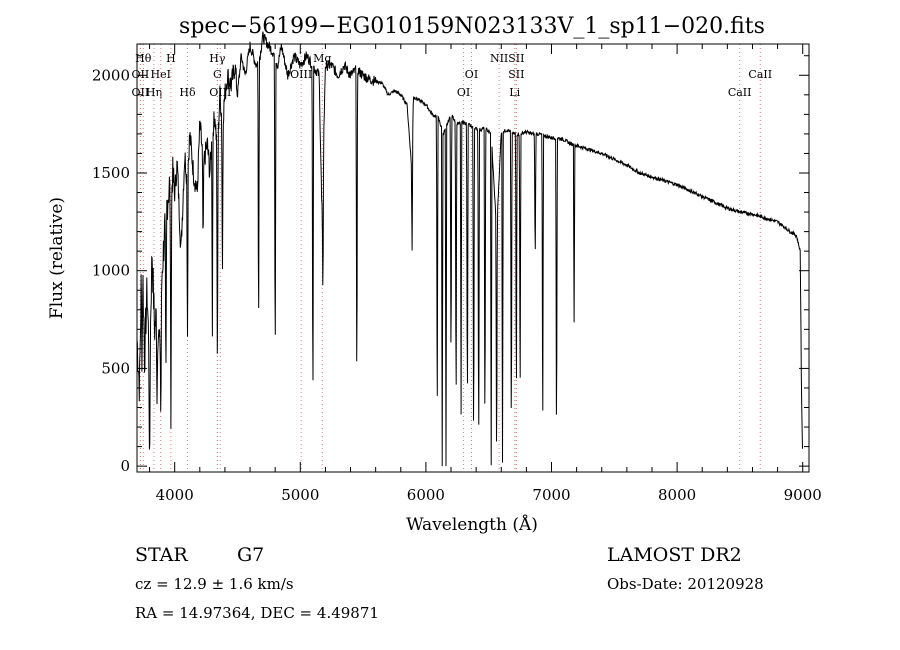  Describe the element at coordinates (516, 74) in the screenshot. I see `line-label-16: SII` at that location.